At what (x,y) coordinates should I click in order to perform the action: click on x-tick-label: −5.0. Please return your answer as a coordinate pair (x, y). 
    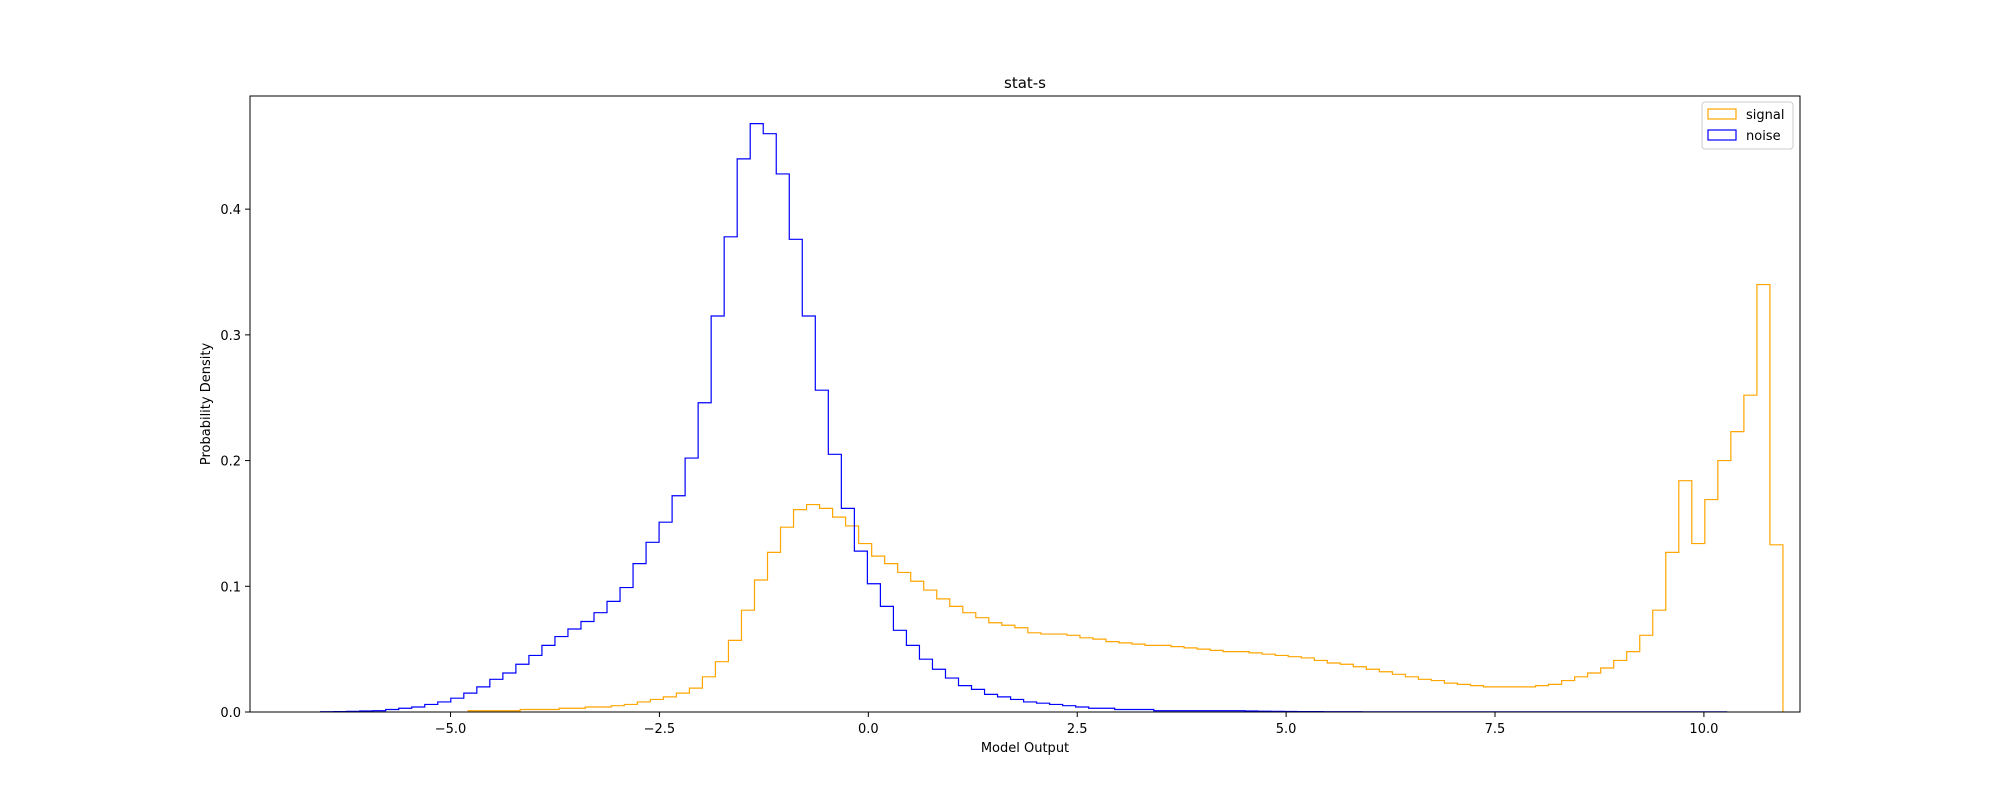
    Looking at the image, I should click on (451, 729).